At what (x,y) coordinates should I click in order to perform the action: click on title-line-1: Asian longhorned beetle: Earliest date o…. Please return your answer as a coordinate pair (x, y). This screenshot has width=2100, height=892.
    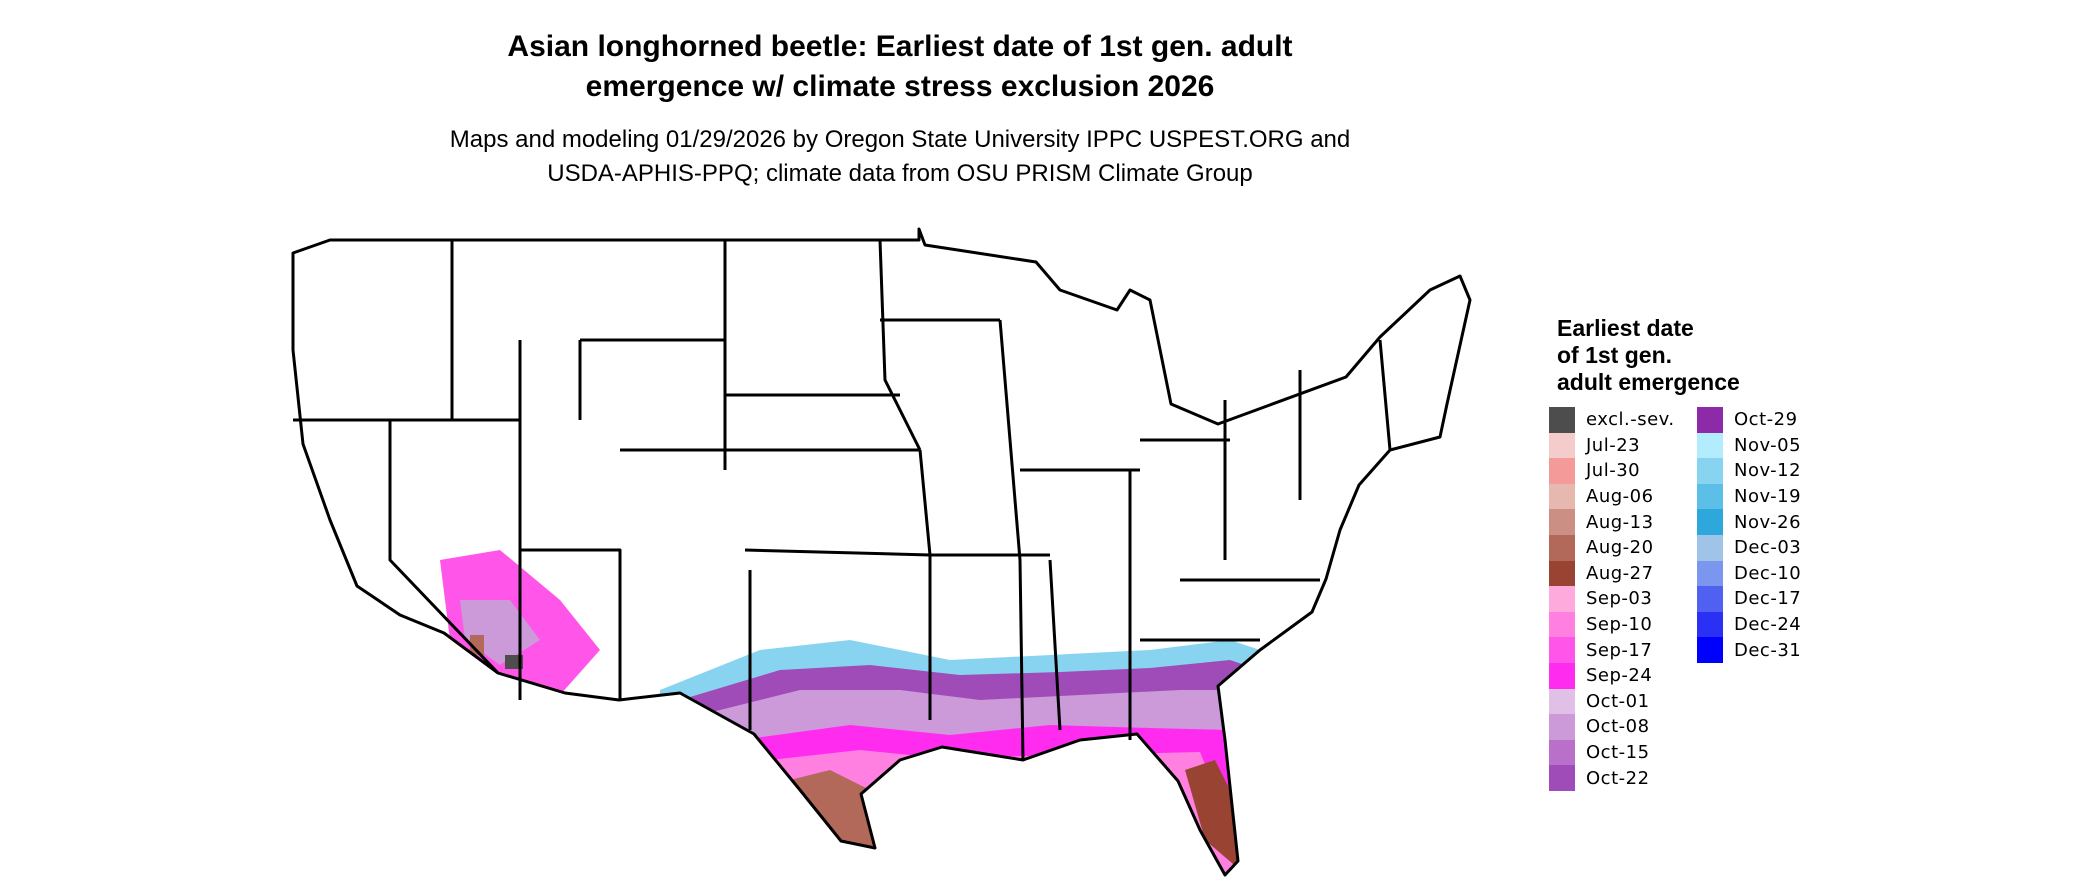
    Looking at the image, I should click on (900, 46).